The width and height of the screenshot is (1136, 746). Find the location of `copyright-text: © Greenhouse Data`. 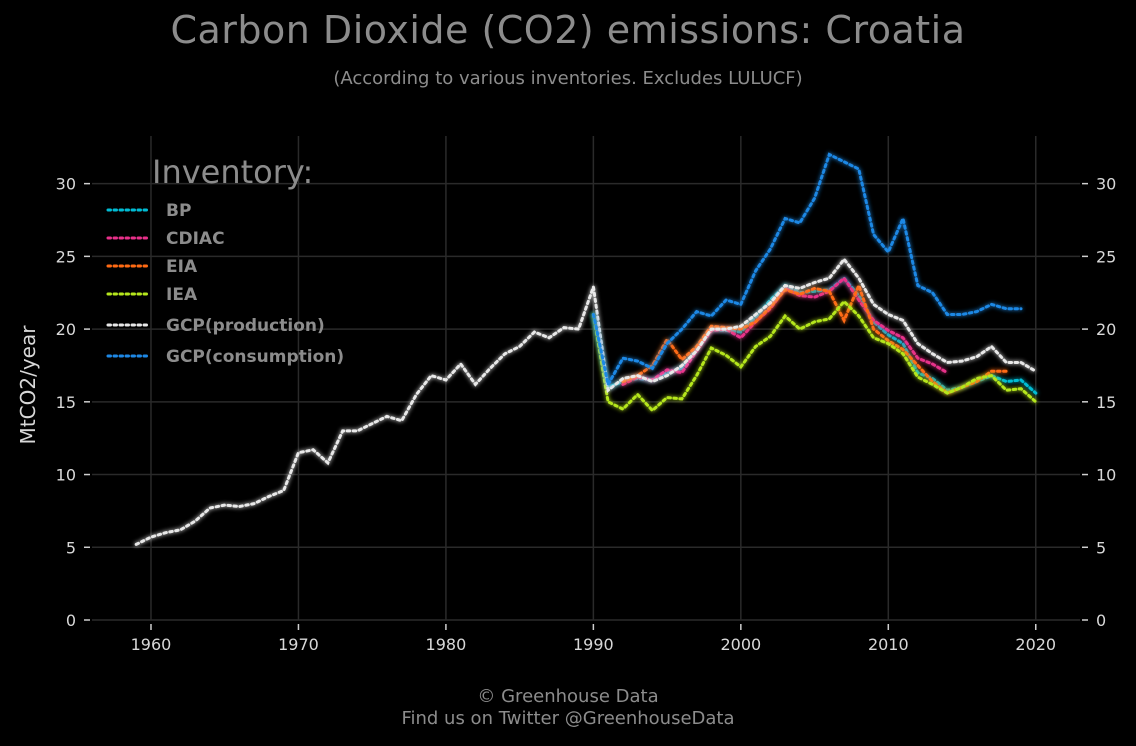

copyright-text: © Greenhouse Data is located at coordinates (568, 696).